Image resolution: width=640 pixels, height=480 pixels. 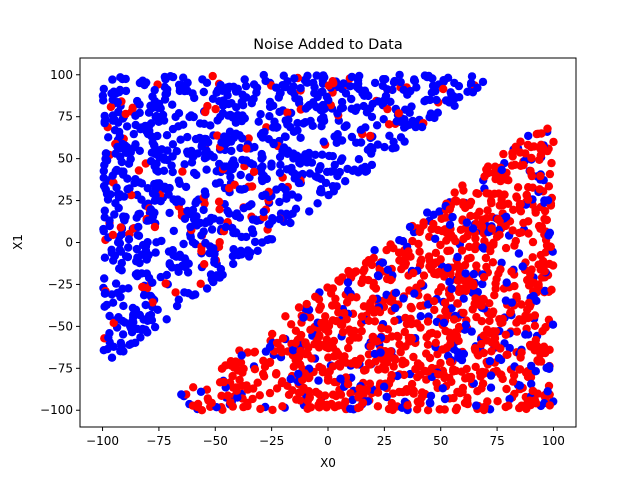 I want to click on x-tick-label: −50, so click(x=215, y=441).